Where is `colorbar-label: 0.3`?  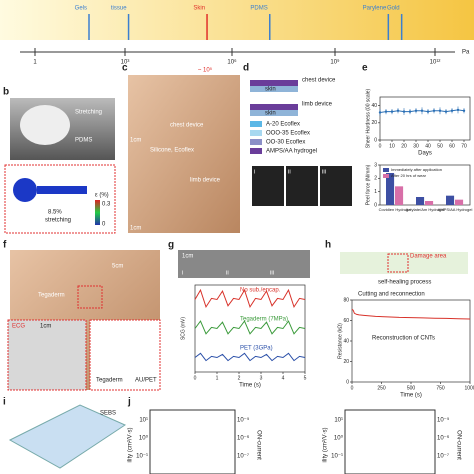 colorbar-label: 0.3 is located at coordinates (106, 205).